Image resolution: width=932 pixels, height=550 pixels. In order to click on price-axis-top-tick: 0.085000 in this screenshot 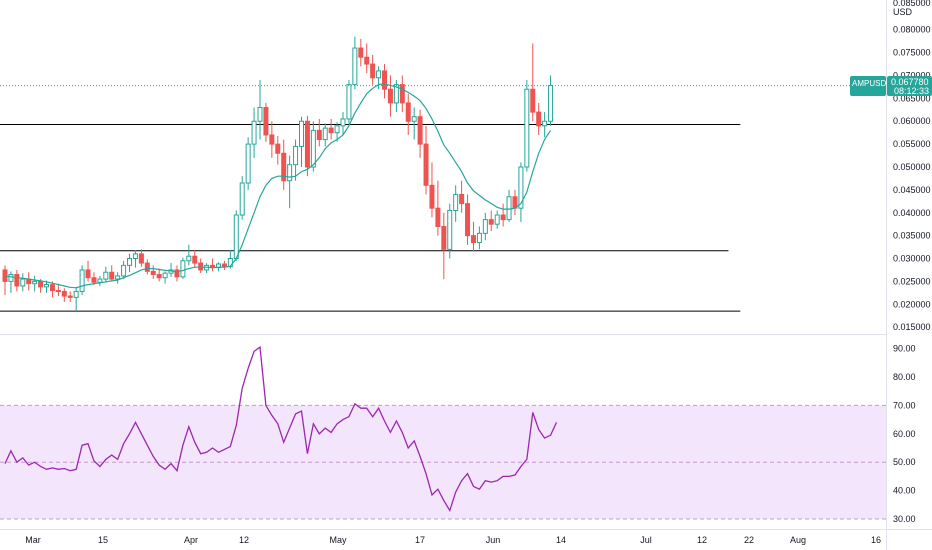, I will do `click(912, 4)`.